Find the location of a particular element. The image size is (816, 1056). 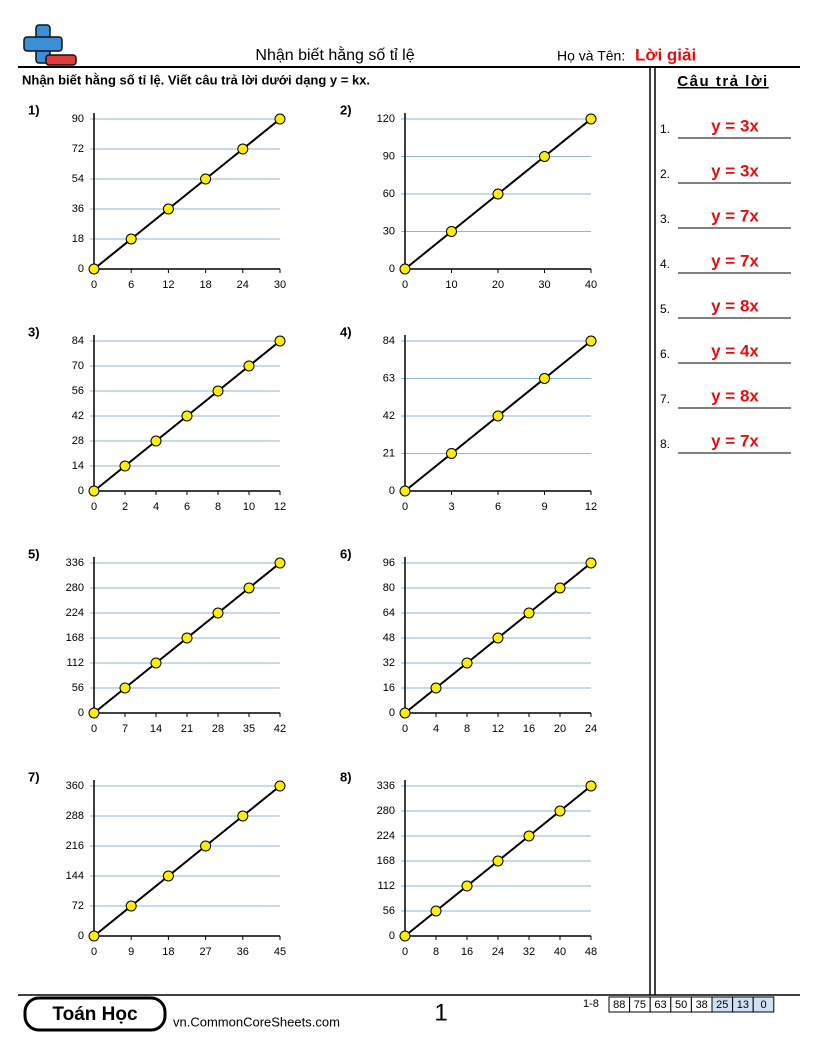

x-tick-label: 40 is located at coordinates (591, 285).